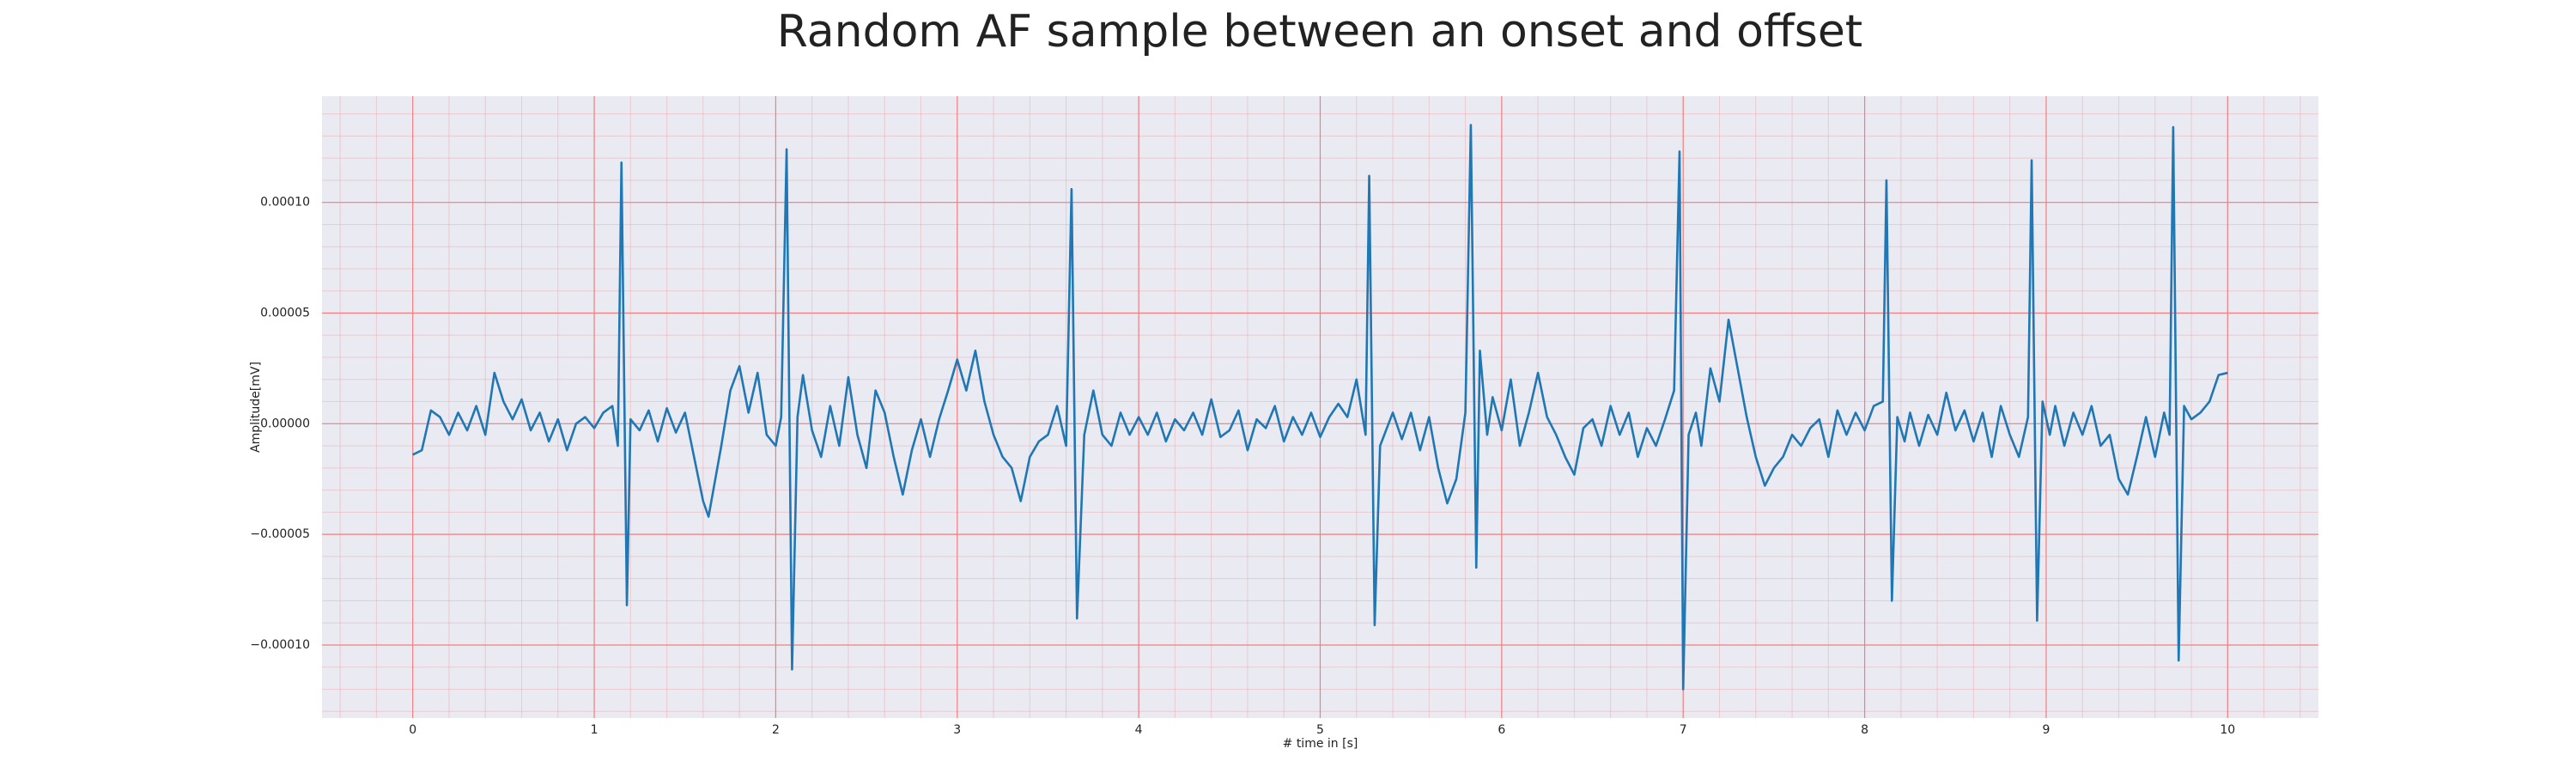 The image size is (2576, 773). What do you see at coordinates (1865, 730) in the screenshot?
I see `x-tick-label: 8` at bounding box center [1865, 730].